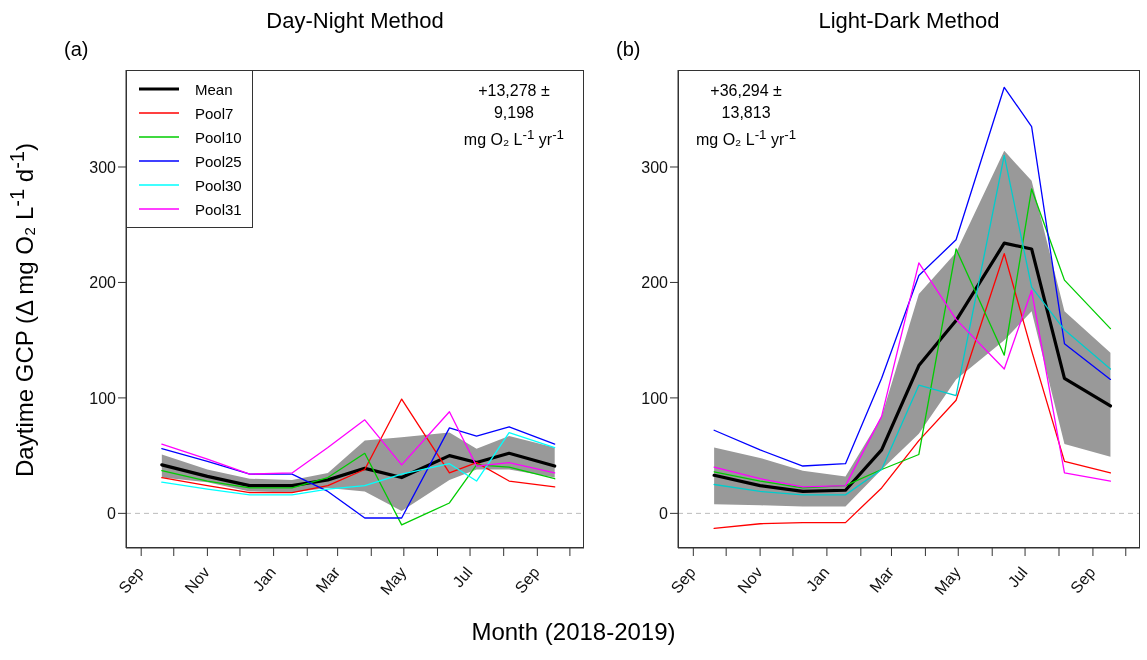 This screenshot has width=1147, height=660. What do you see at coordinates (355, 21) in the screenshot?
I see `chart-title: Day-Night Method` at bounding box center [355, 21].